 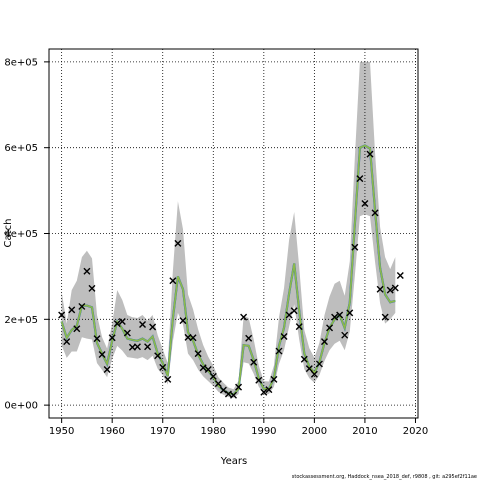 What do you see at coordinates (198, 354) in the screenshot?
I see `observed-point-1977` at bounding box center [198, 354].